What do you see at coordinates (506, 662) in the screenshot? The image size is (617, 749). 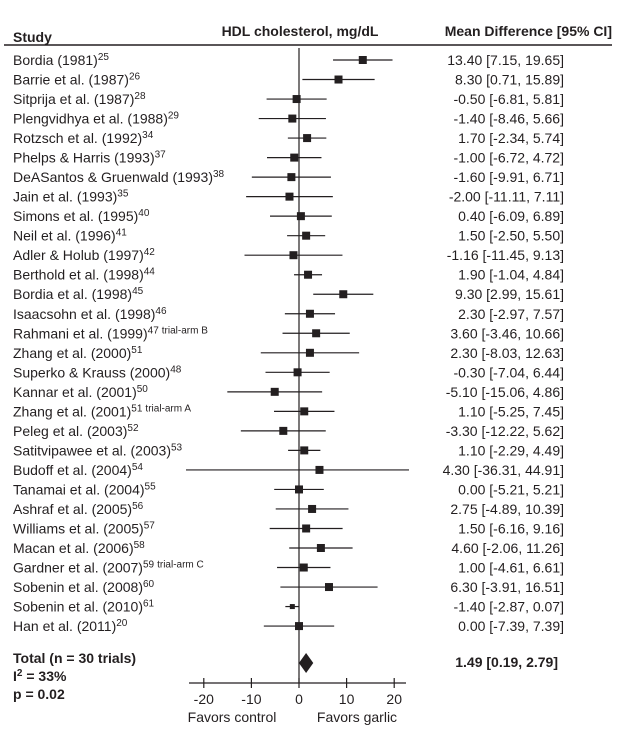 I see `pooled-effect-label: 1.49 [0.19, 2.79]` at bounding box center [506, 662].